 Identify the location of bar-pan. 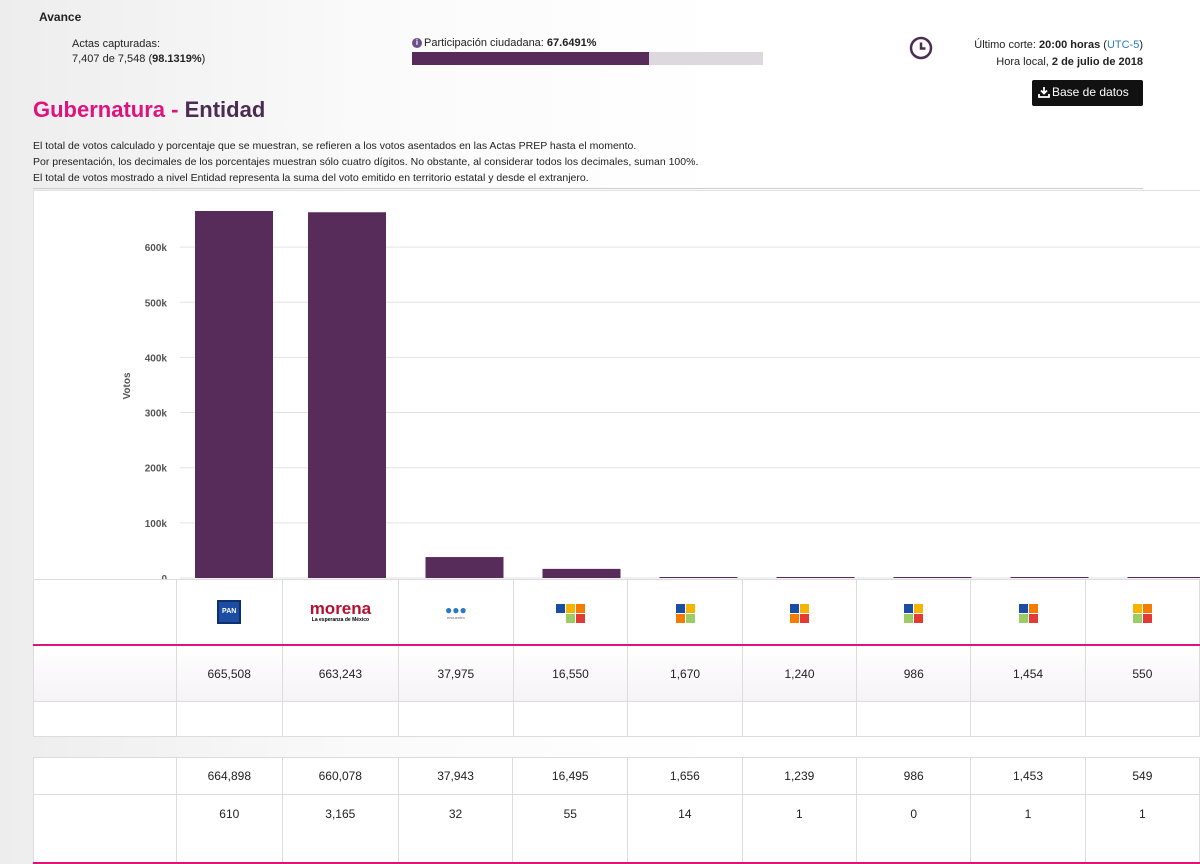
(234, 394).